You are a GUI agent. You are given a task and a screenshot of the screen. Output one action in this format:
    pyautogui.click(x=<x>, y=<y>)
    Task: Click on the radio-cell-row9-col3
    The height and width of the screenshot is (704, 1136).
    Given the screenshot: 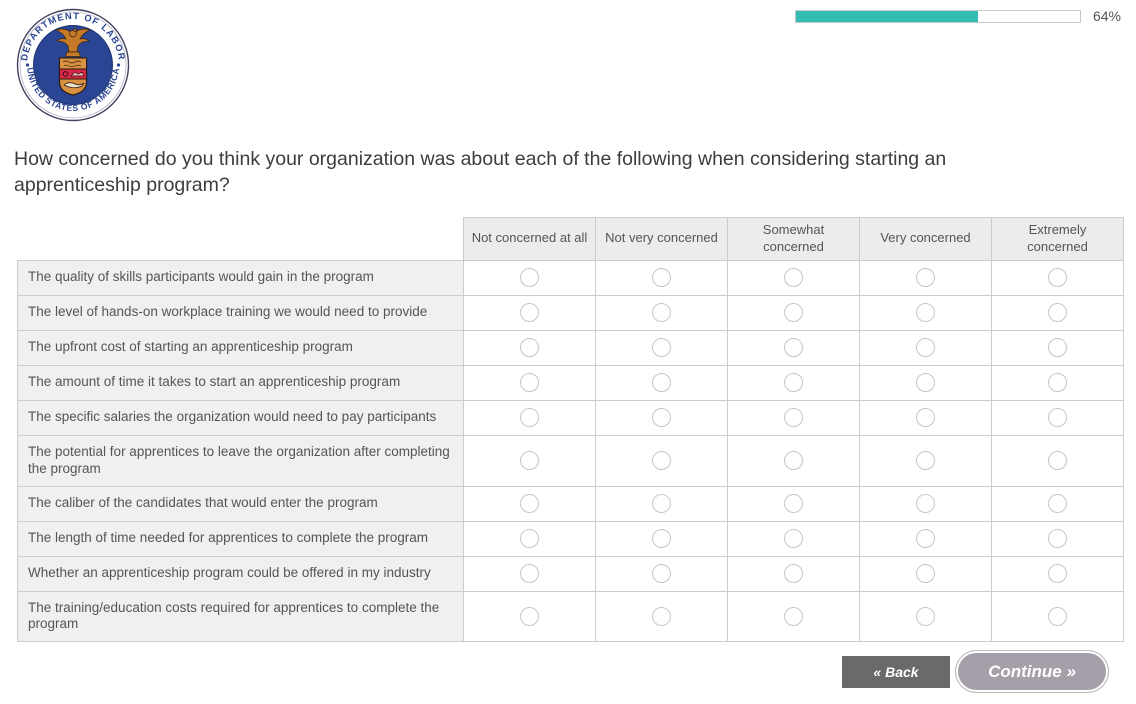 What is the action you would take?
    pyautogui.click(x=793, y=573)
    